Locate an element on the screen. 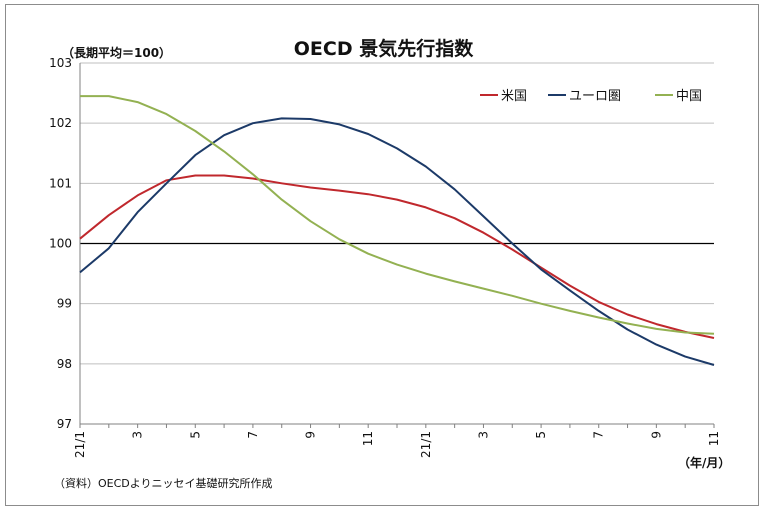 The height and width of the screenshot is (518, 767). x-axis-ticks: 21/1 3 5 7 9 11 21/1 3 5 7 9 11 is located at coordinates (397, 441).